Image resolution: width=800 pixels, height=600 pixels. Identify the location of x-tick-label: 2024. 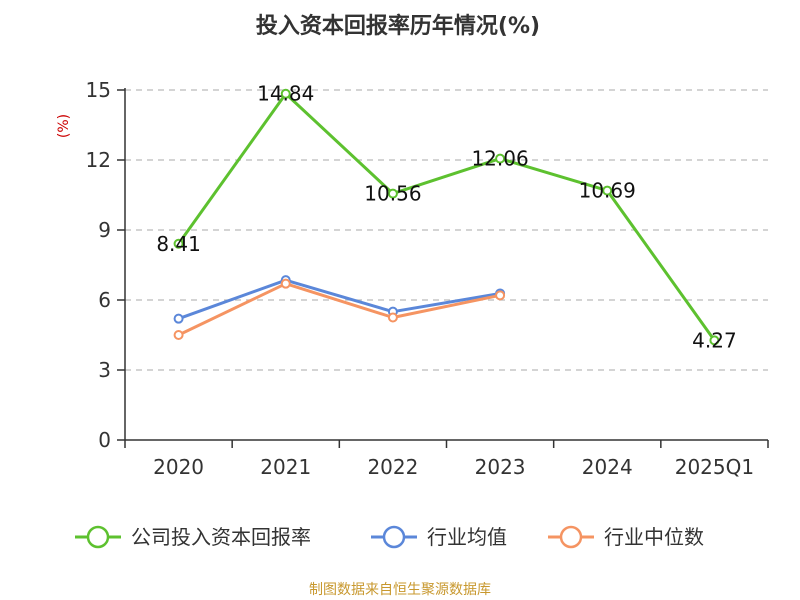
(607, 467).